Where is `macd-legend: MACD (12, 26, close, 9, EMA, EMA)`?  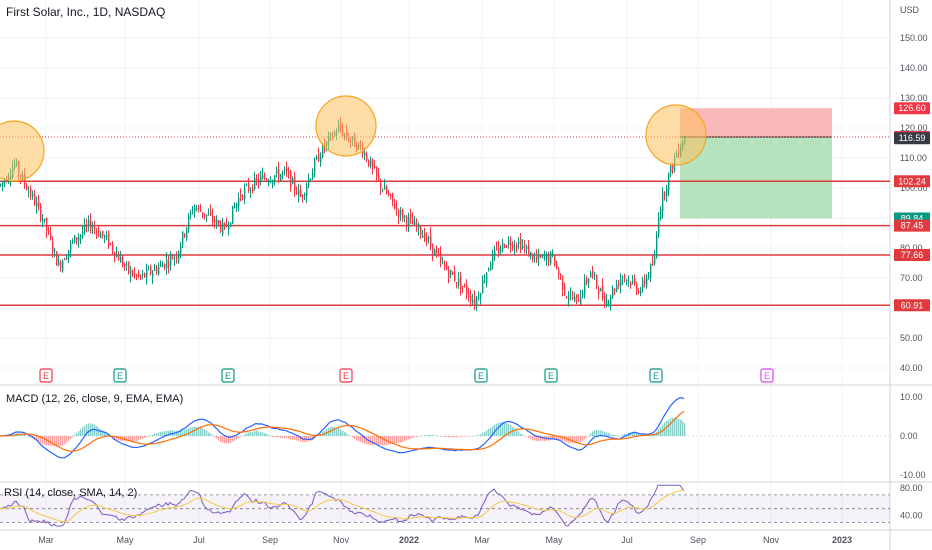 macd-legend: MACD (12, 26, close, 9, EMA, EMA) is located at coordinates (94, 399).